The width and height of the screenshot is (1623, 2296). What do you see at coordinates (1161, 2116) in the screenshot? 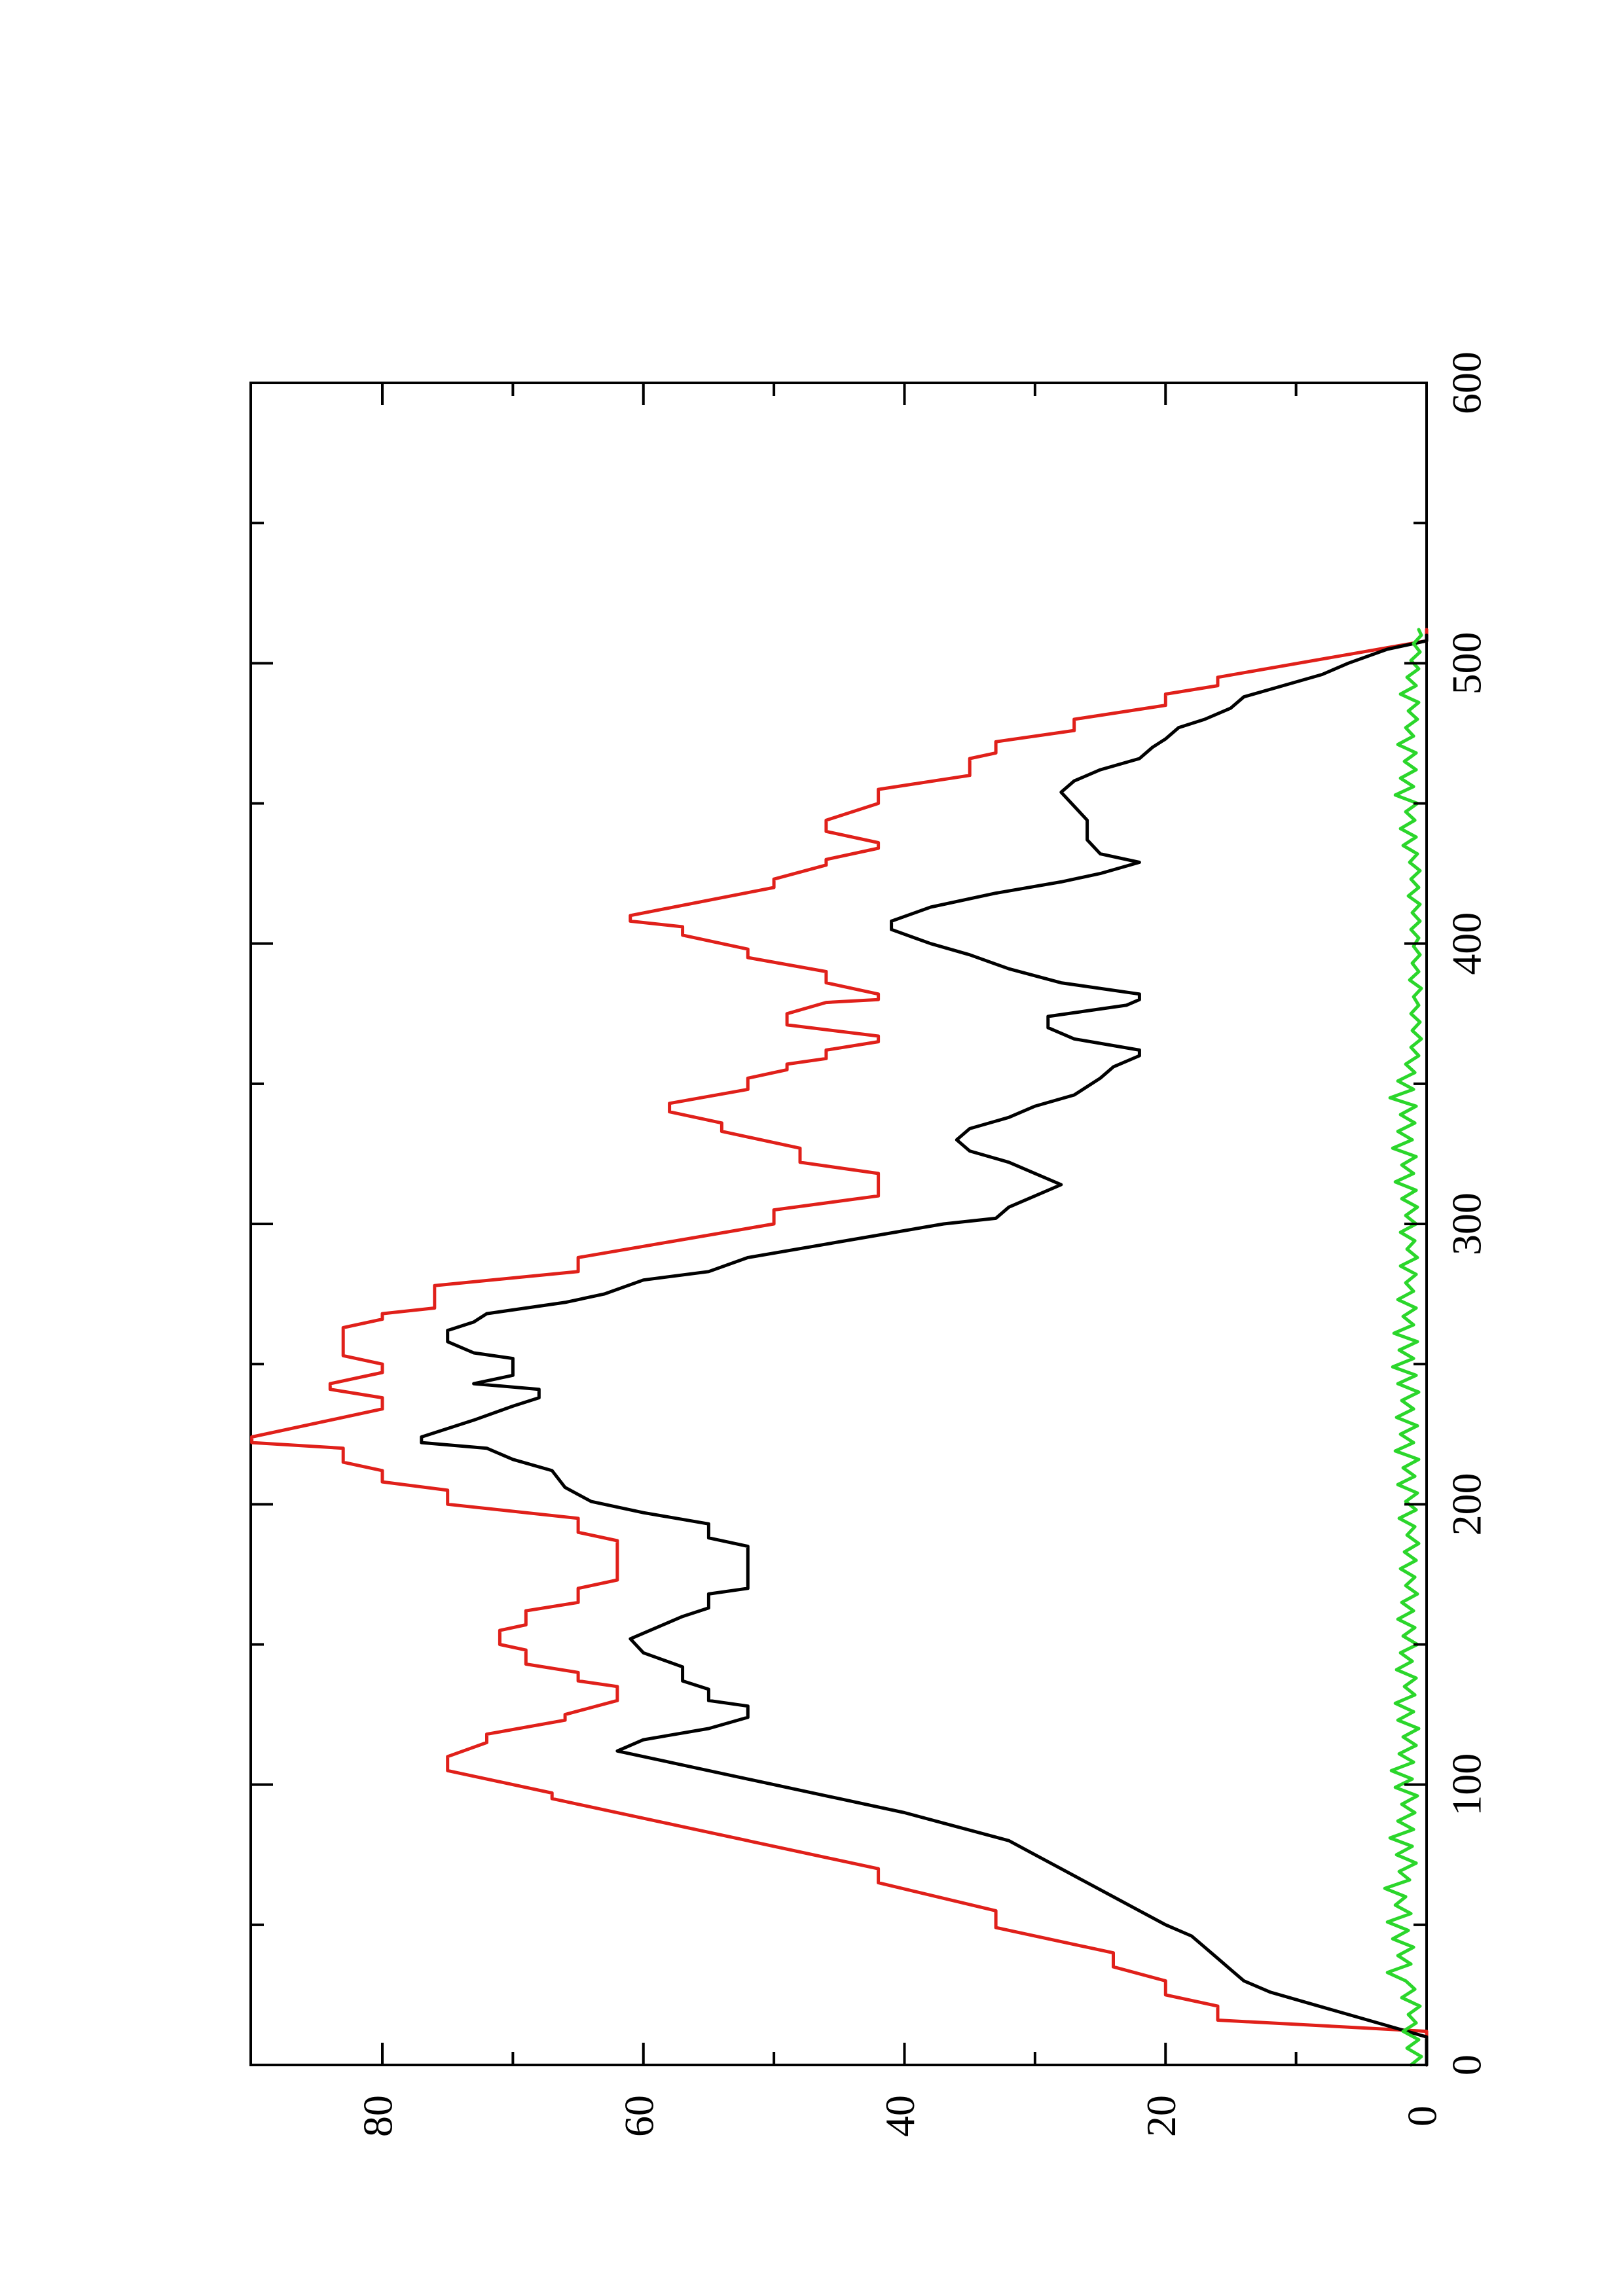
I see `y-tick-label-1: 20` at bounding box center [1161, 2116].